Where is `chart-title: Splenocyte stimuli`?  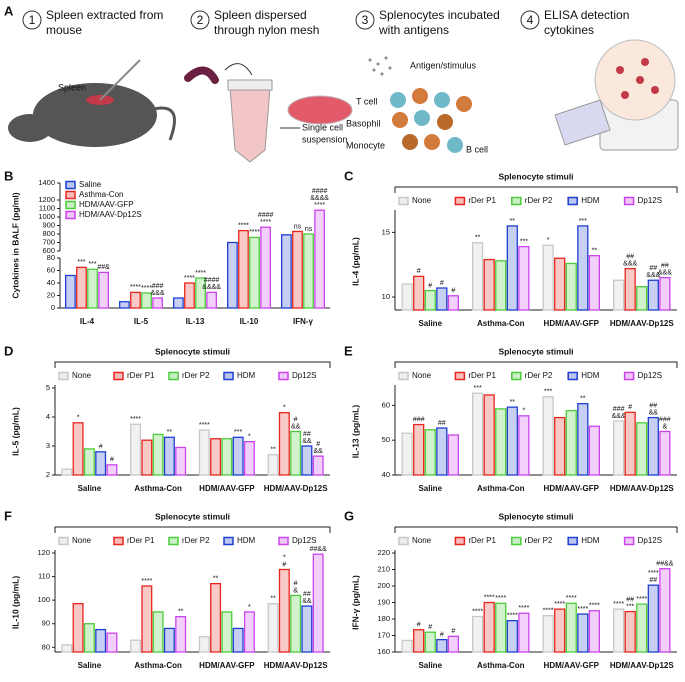
chart-title: Splenocyte stimuli is located at coordinates (535, 351).